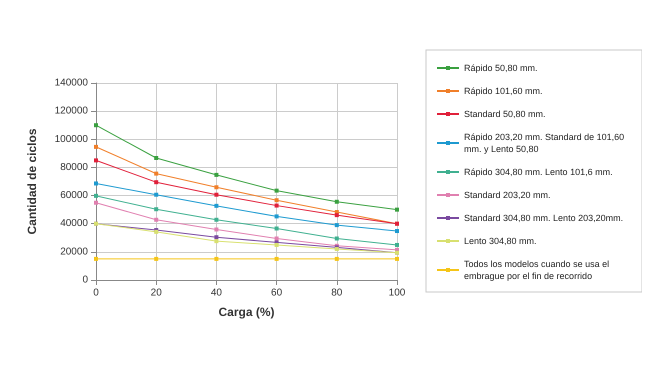 This screenshot has width=650, height=391. Describe the element at coordinates (337, 293) in the screenshot. I see `x-tick-label: 80` at that location.